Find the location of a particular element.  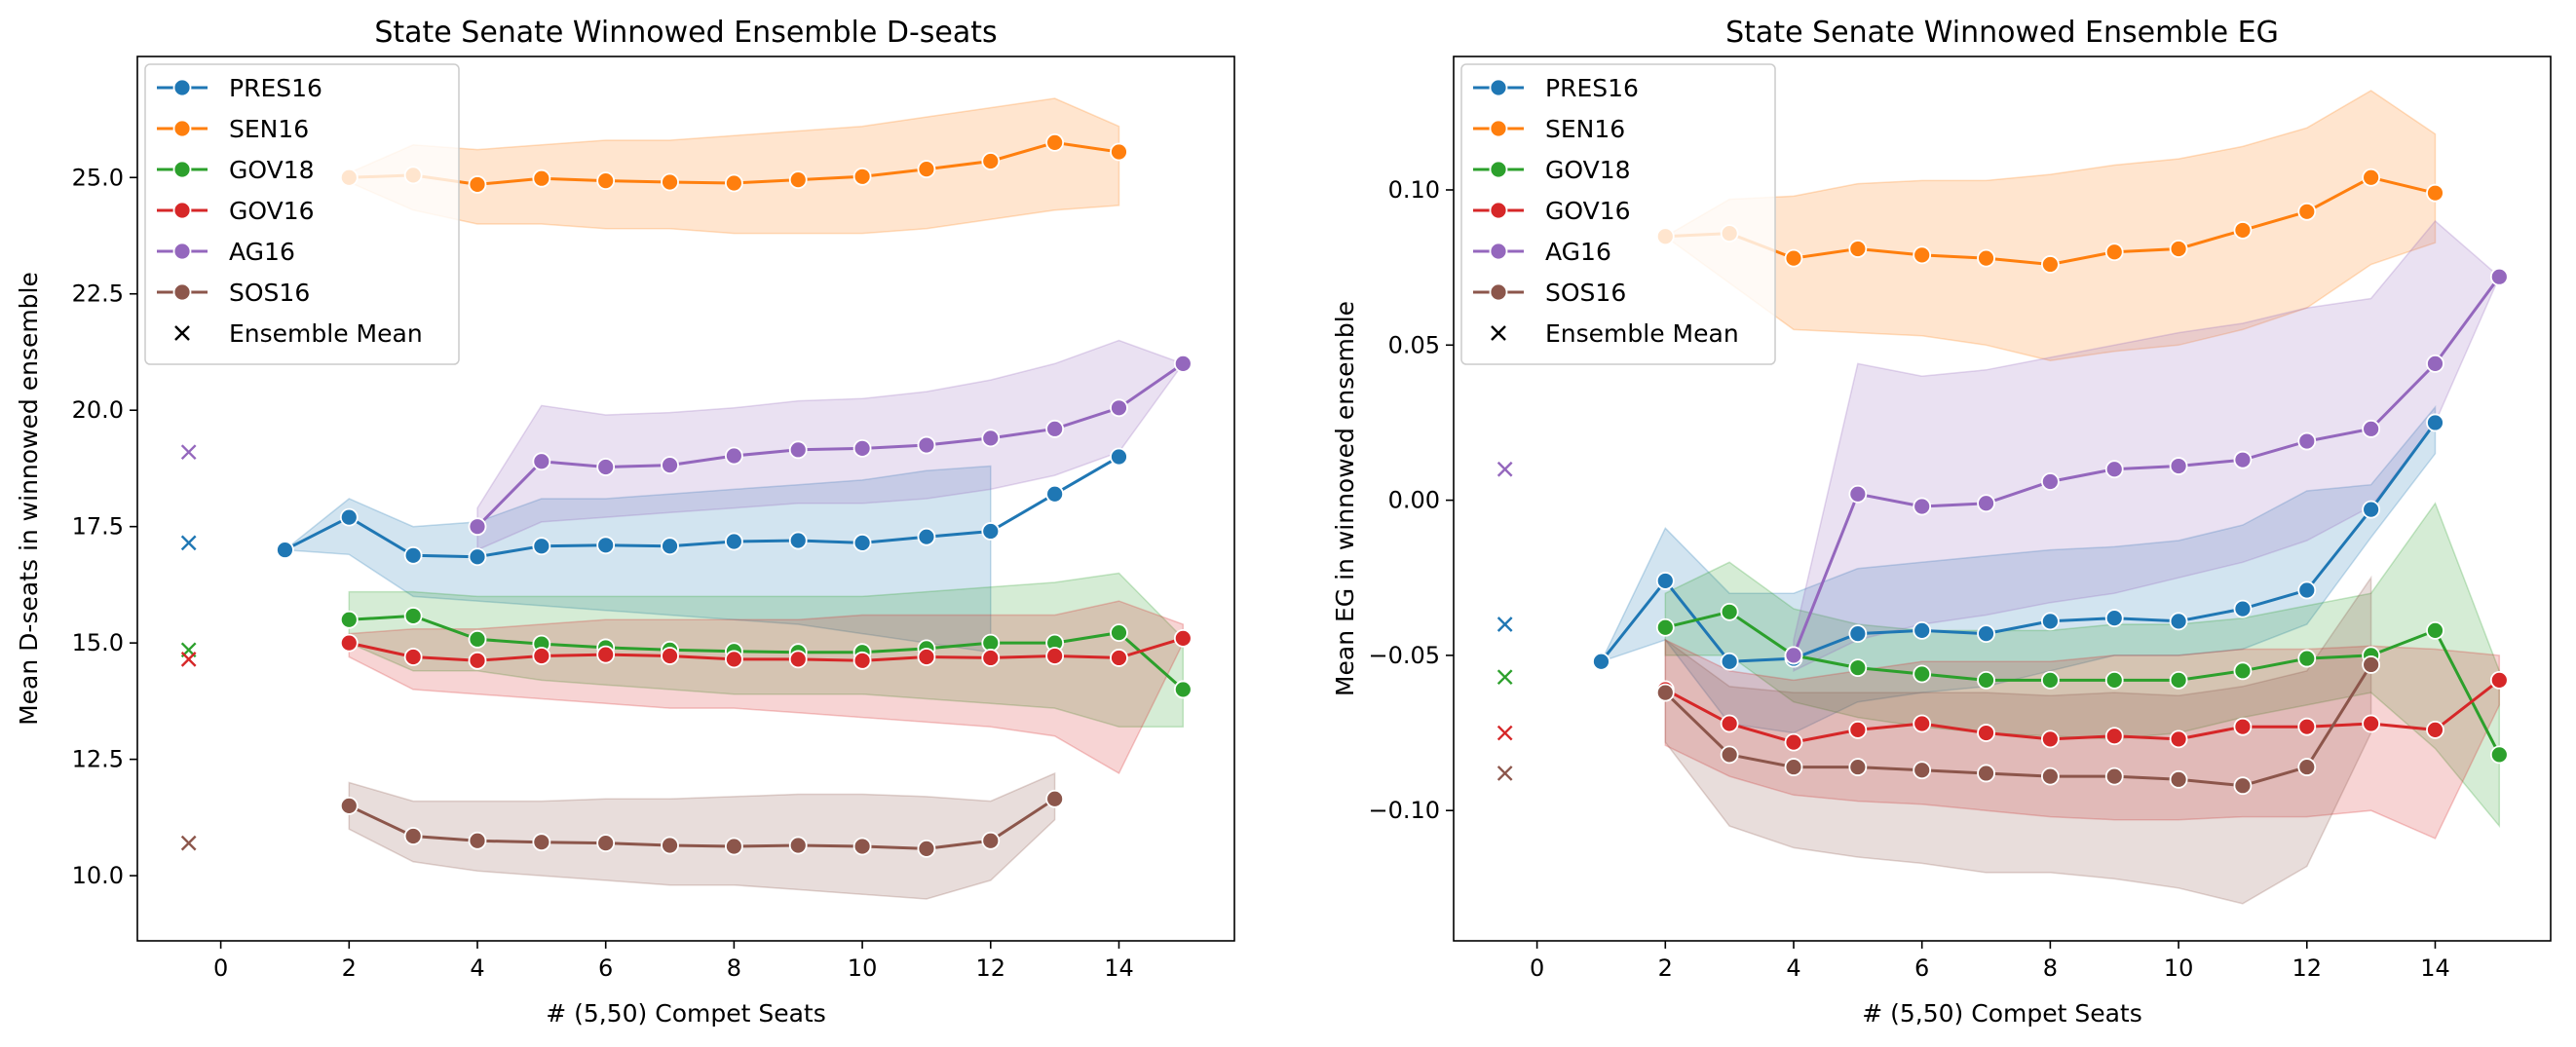

y-tick-label: 22.5 is located at coordinates (98, 294).